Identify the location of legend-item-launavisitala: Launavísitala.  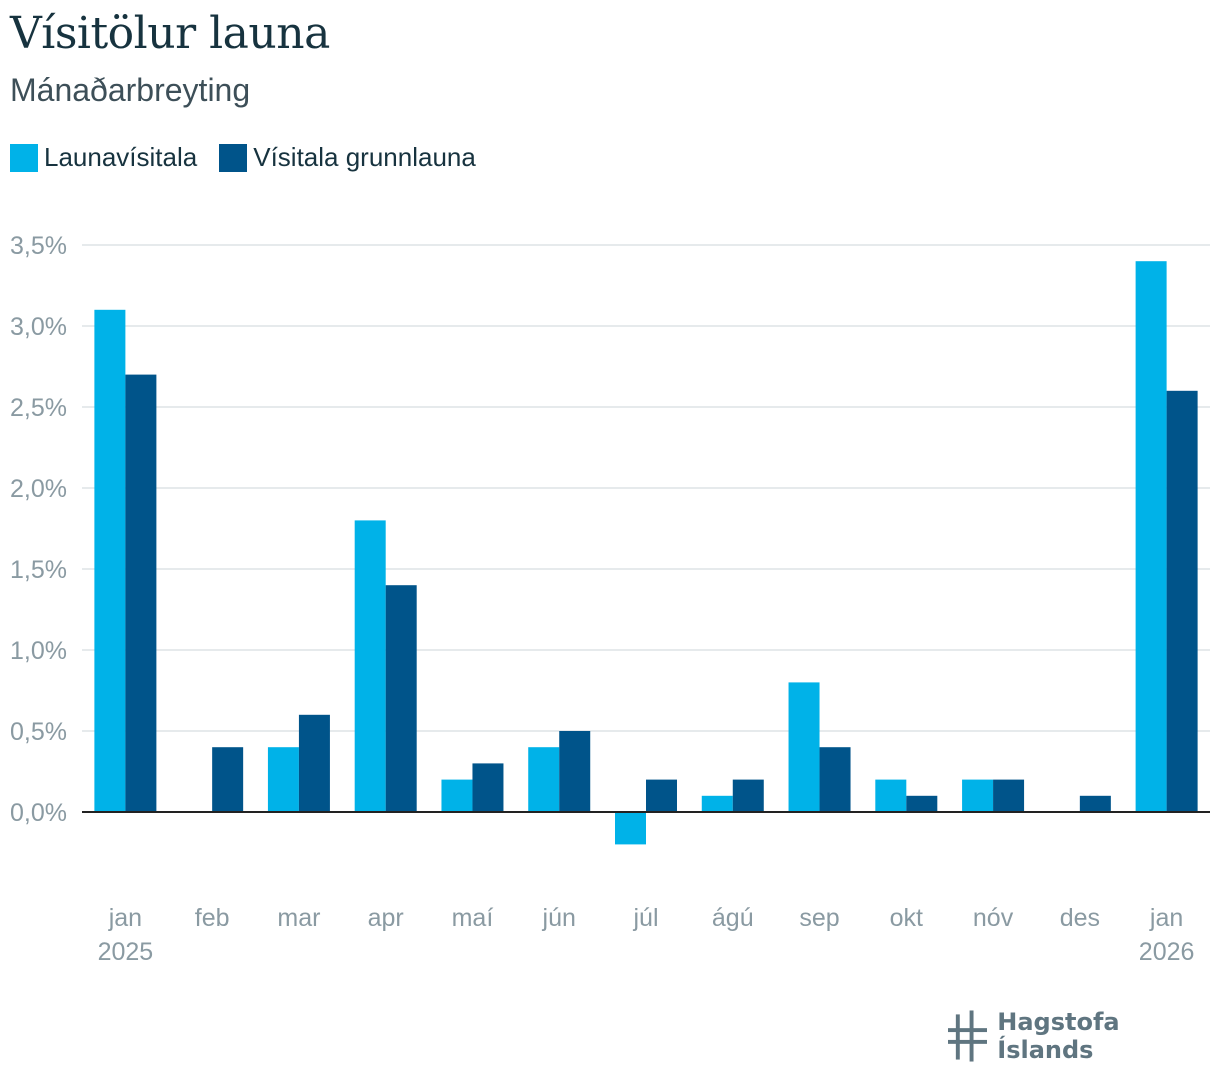
(103, 157).